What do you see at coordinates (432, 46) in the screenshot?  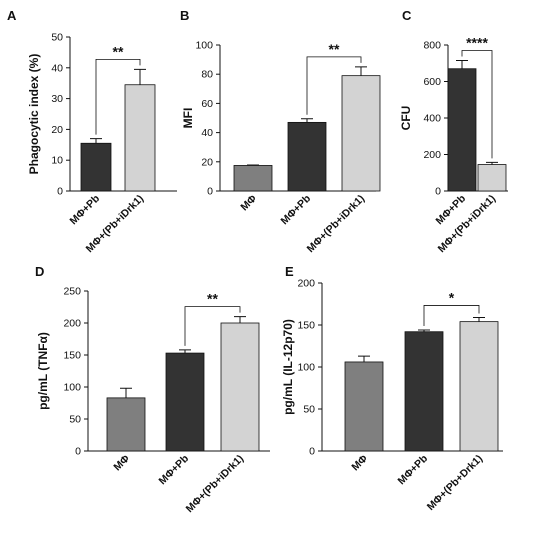 I see `y-tick-label: 800` at bounding box center [432, 46].